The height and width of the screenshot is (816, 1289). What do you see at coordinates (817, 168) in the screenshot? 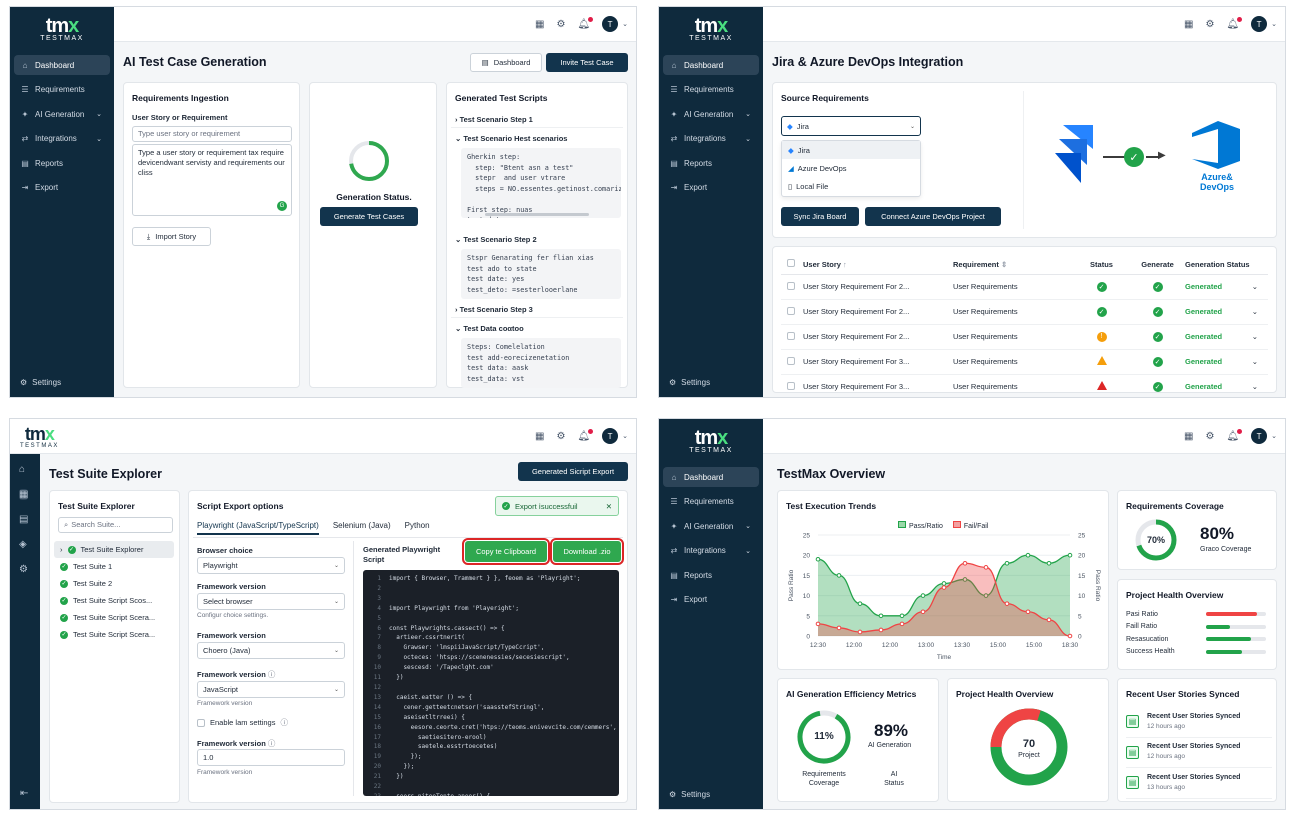
I see `option-azure-devops: ◢ Azure DevOps` at bounding box center [817, 168].